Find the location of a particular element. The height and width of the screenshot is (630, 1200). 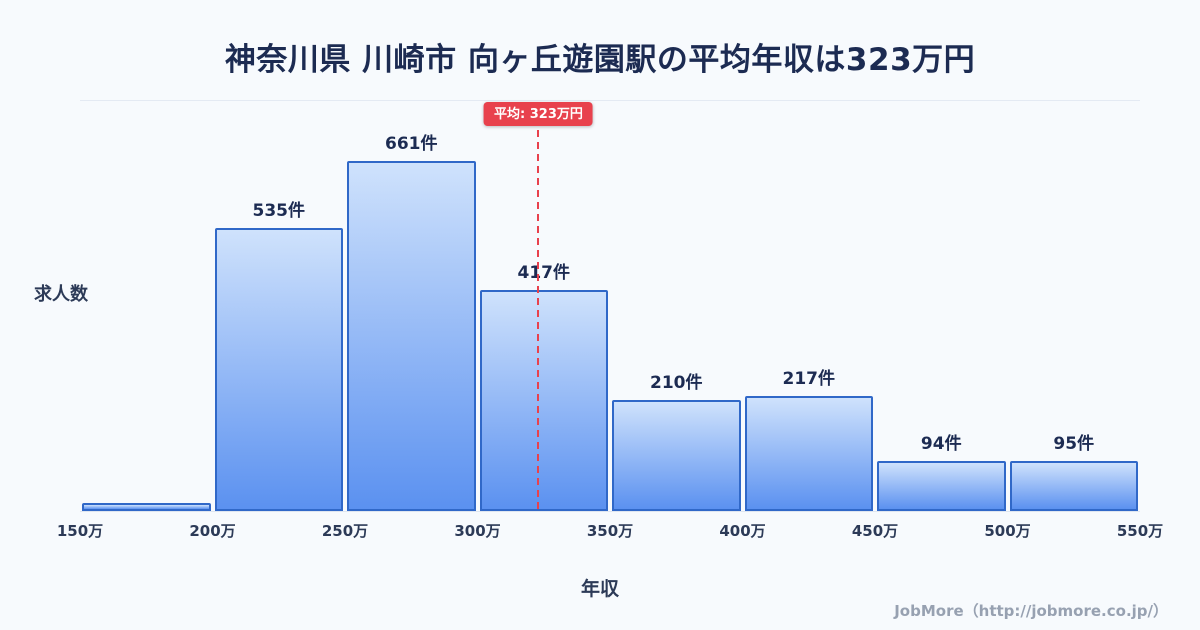

average-line is located at coordinates (538, 320).